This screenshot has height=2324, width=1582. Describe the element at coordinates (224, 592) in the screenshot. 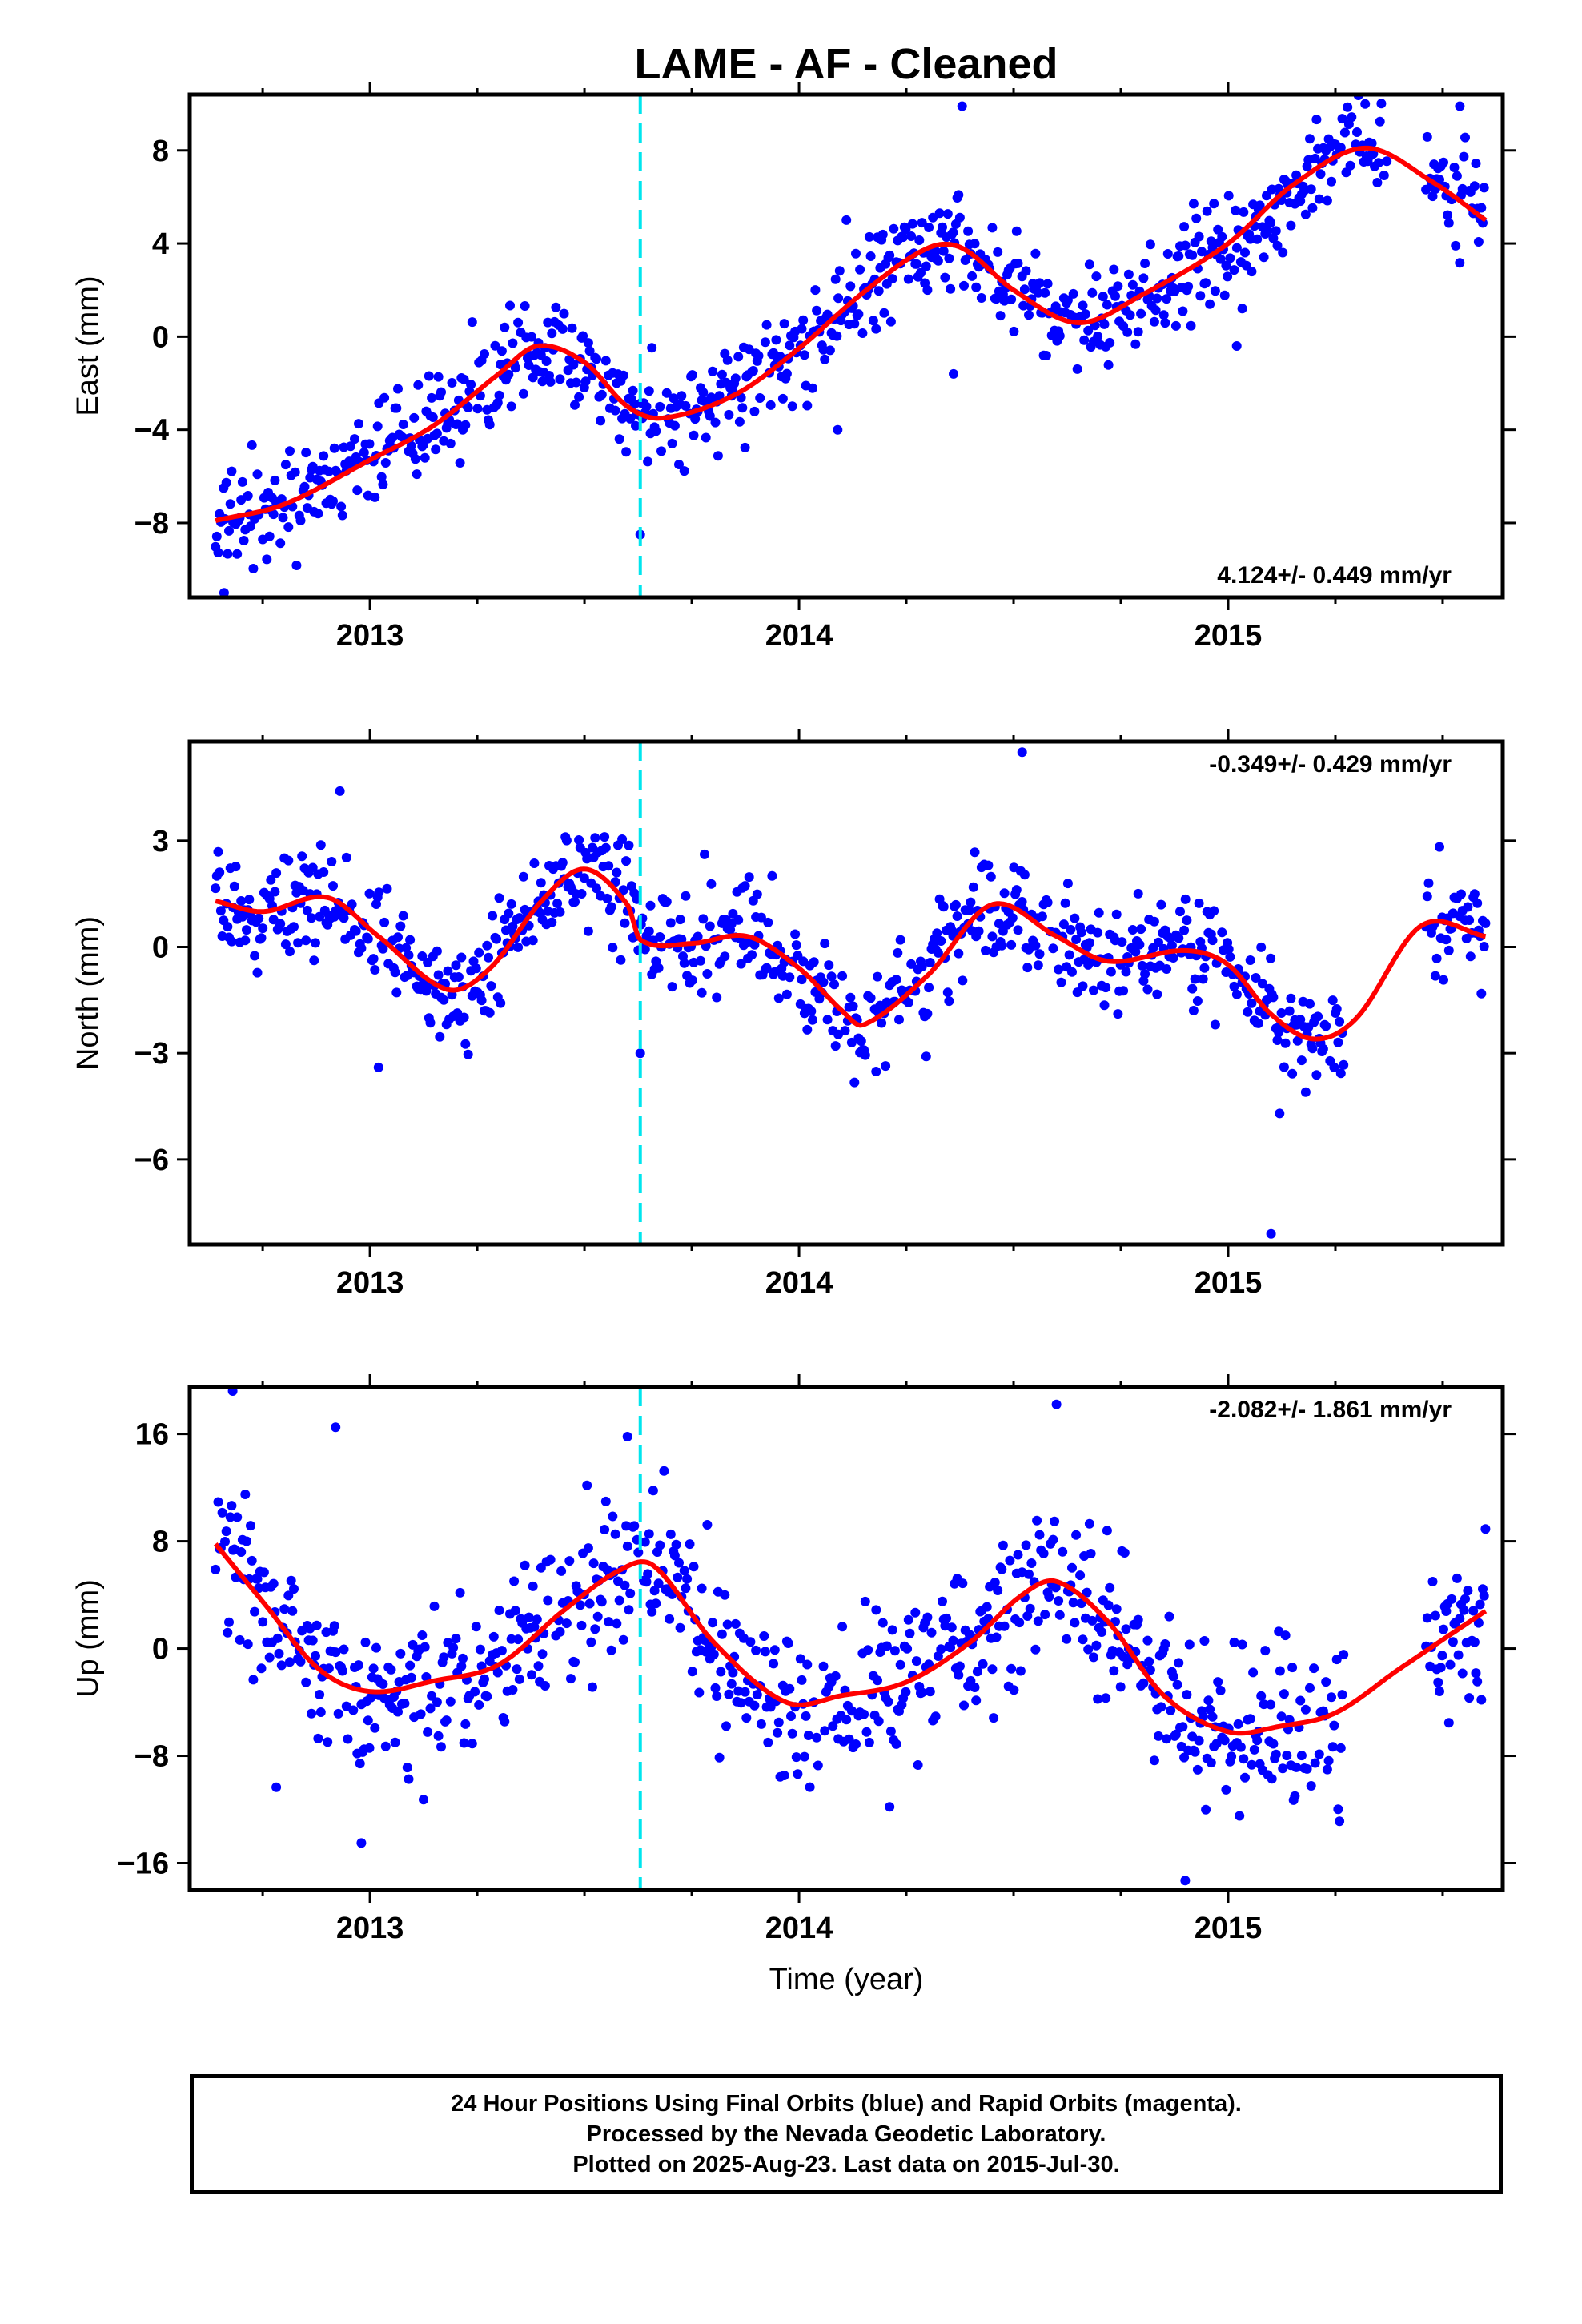

I see `east-outlier-point` at that location.